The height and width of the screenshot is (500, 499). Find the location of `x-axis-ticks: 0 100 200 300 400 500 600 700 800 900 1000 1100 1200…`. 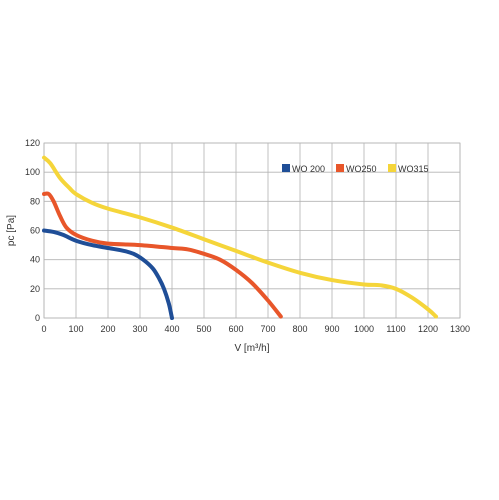

x-axis-ticks: 0 100 200 300 400 500 600 700 800 900 1000 1100 1200… is located at coordinates (255, 329).